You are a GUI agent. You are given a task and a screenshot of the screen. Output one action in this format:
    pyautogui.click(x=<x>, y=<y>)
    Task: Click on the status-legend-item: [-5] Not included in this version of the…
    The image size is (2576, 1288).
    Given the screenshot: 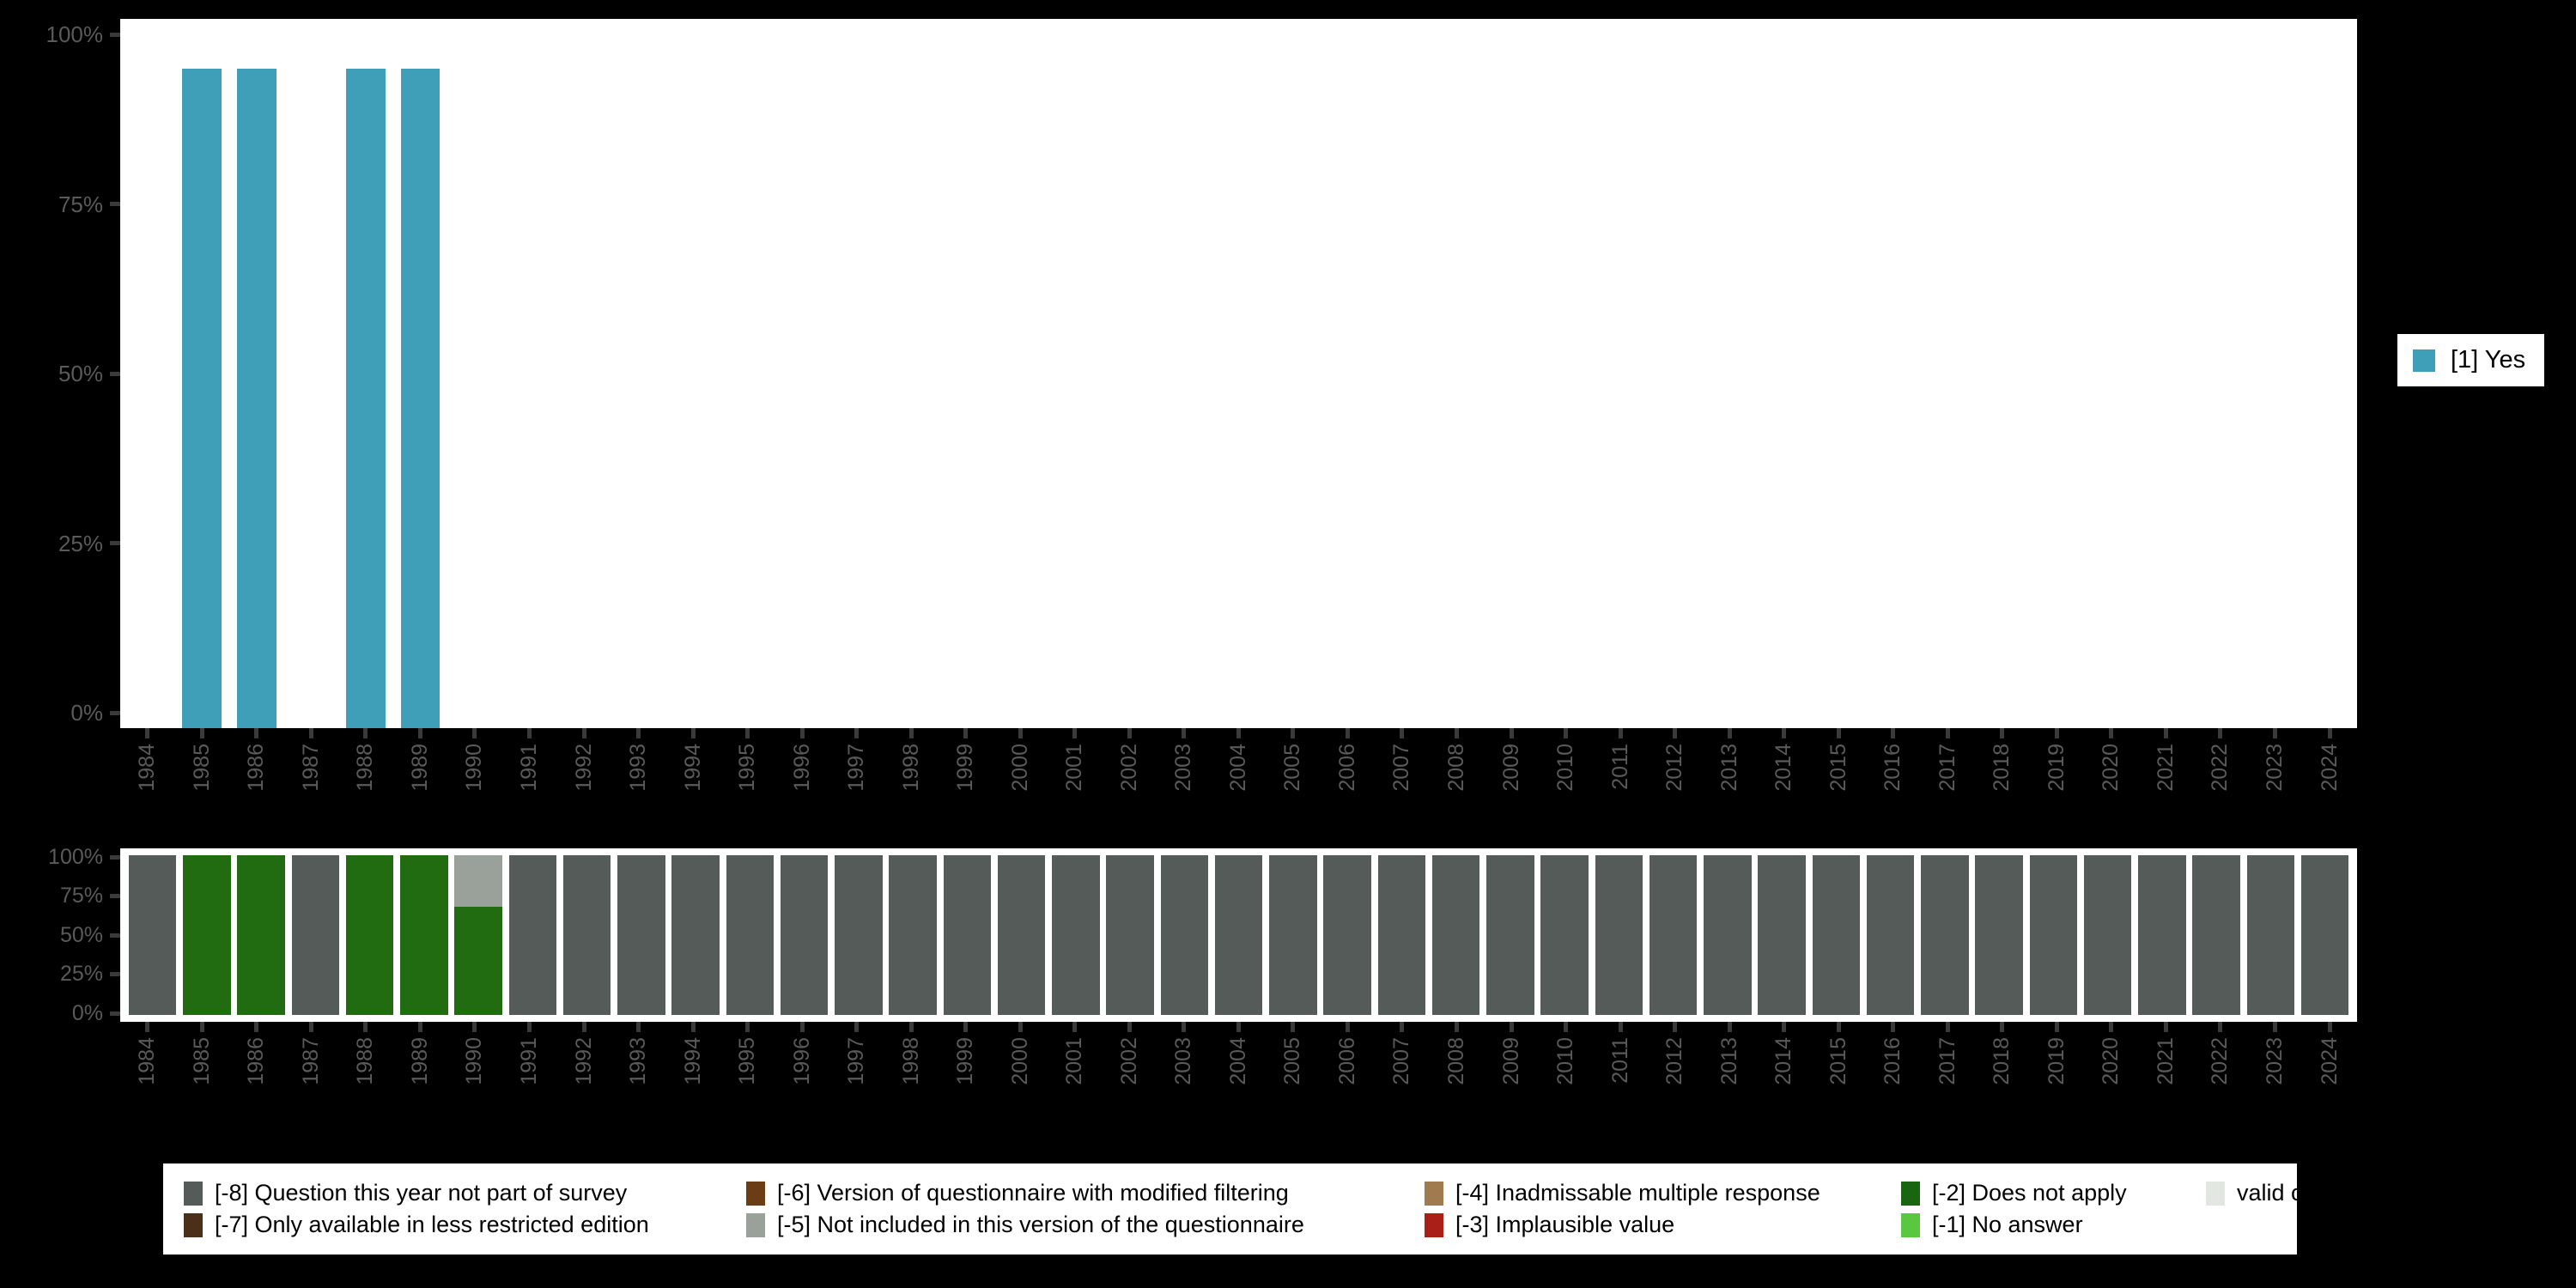 What is the action you would take?
    pyautogui.click(x=1085, y=1224)
    